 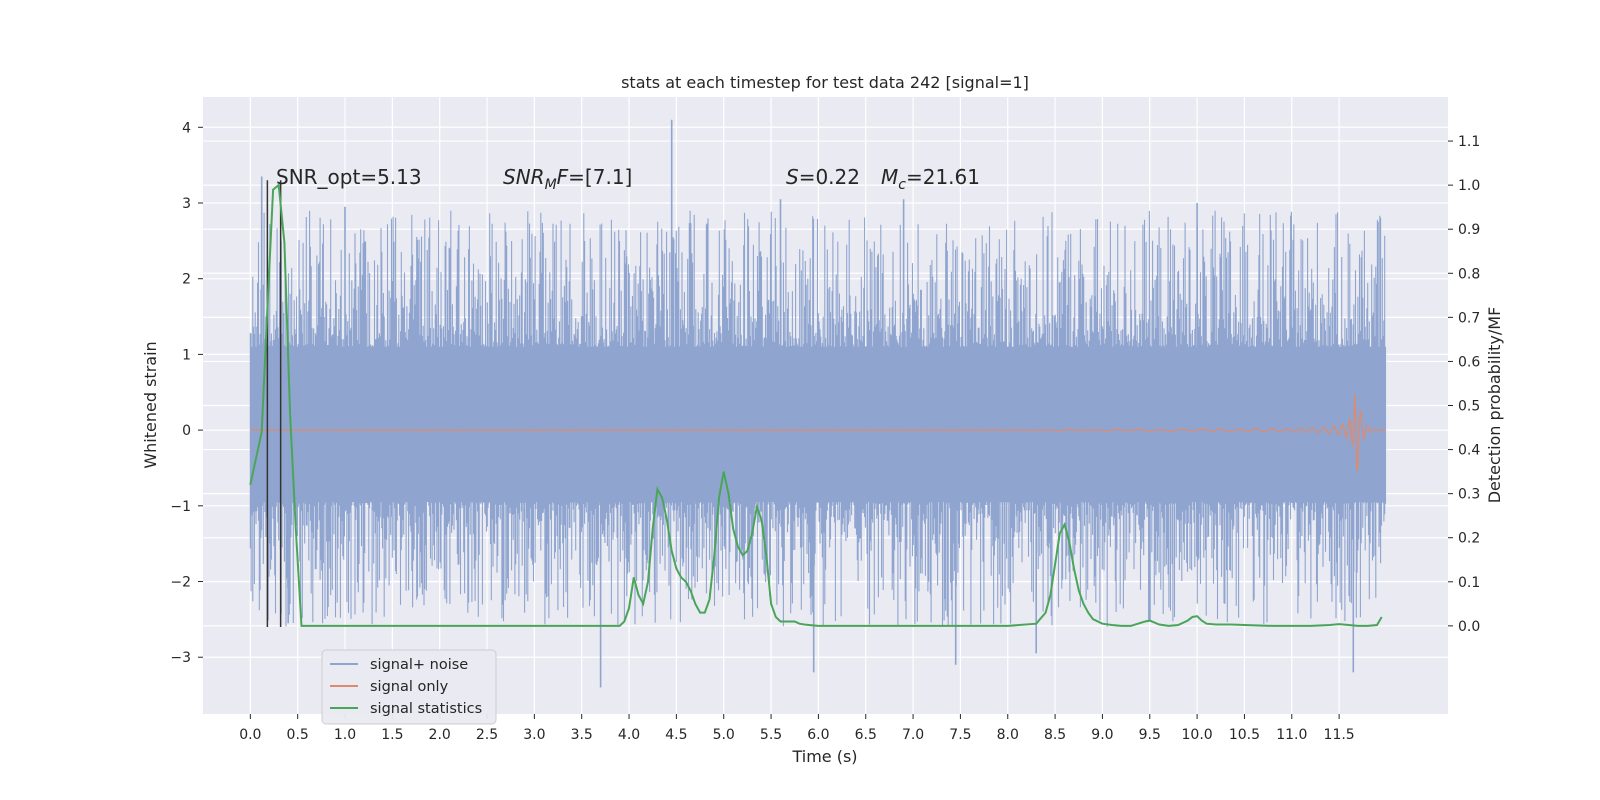 I want to click on y-left-tick-label: 1, so click(x=186, y=355).